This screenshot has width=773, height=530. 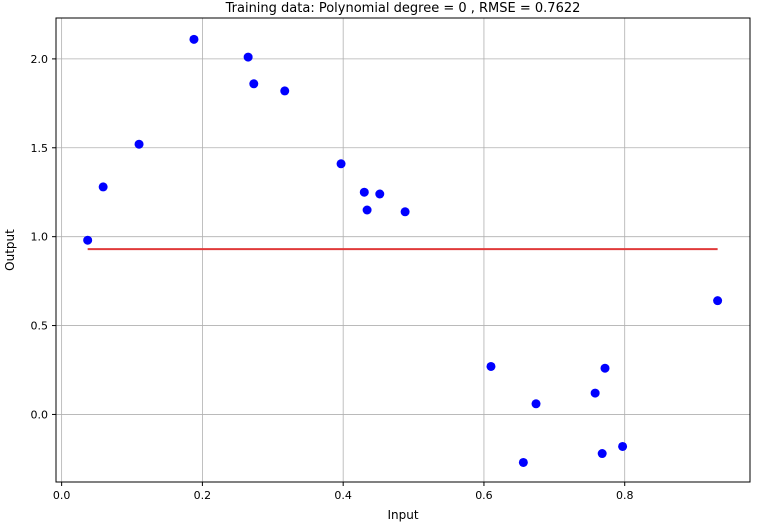 I want to click on y-tick-label: 1.5, so click(x=40, y=148).